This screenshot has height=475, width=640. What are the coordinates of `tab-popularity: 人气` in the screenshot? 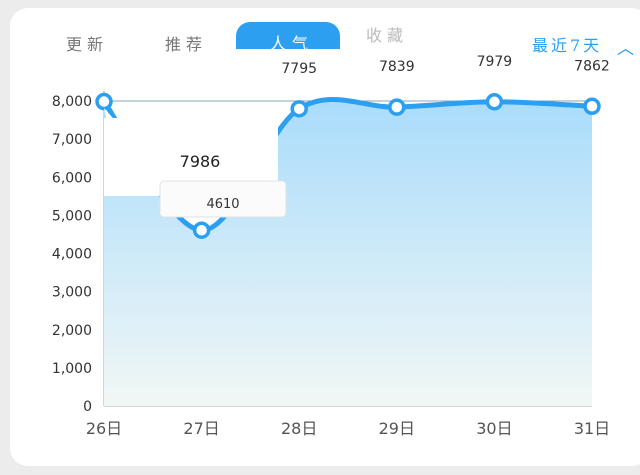 It's located at (288, 37).